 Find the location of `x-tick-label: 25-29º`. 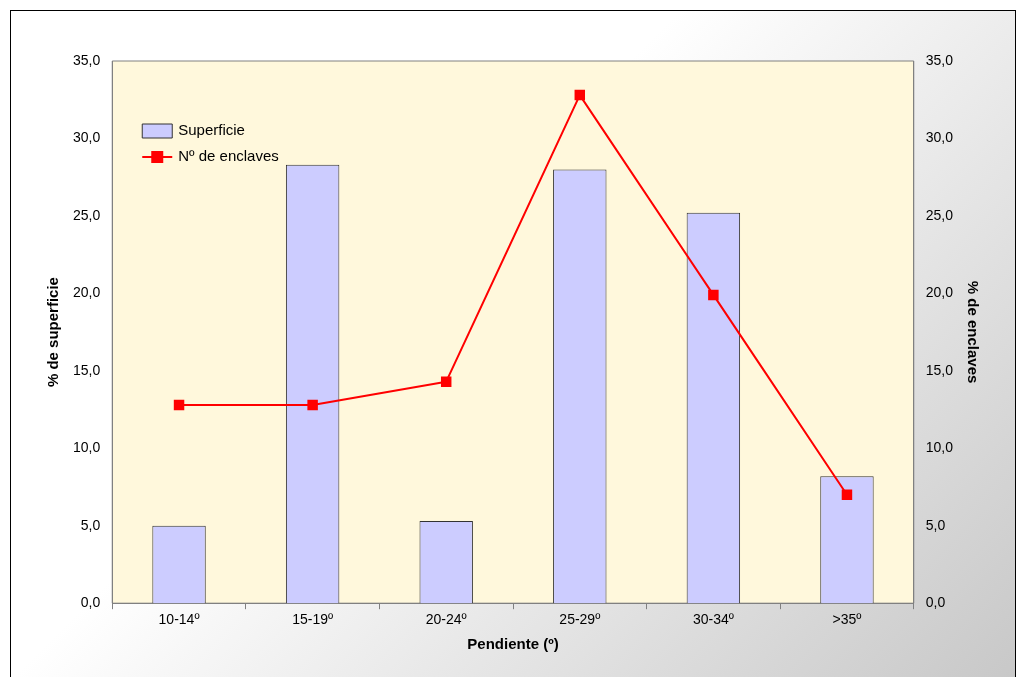

x-tick-label: 25-29º is located at coordinates (580, 619).